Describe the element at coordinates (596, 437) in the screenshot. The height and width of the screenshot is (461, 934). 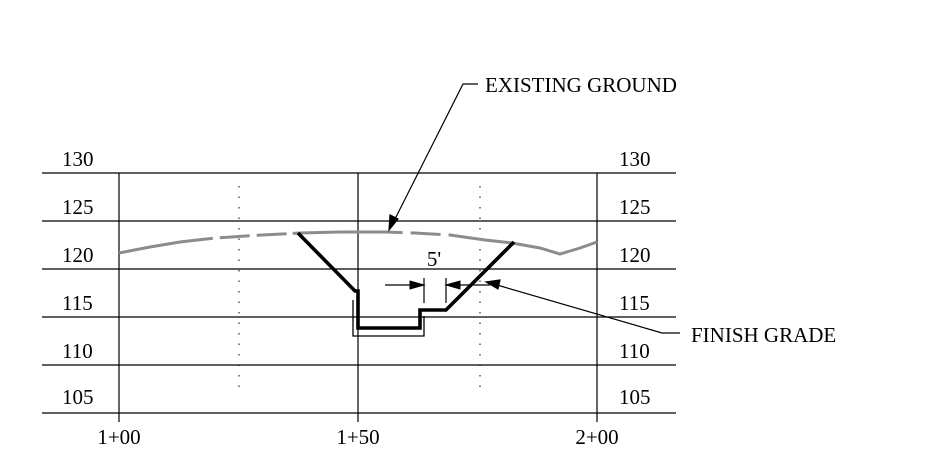
I see `station-label: 2+00` at that location.